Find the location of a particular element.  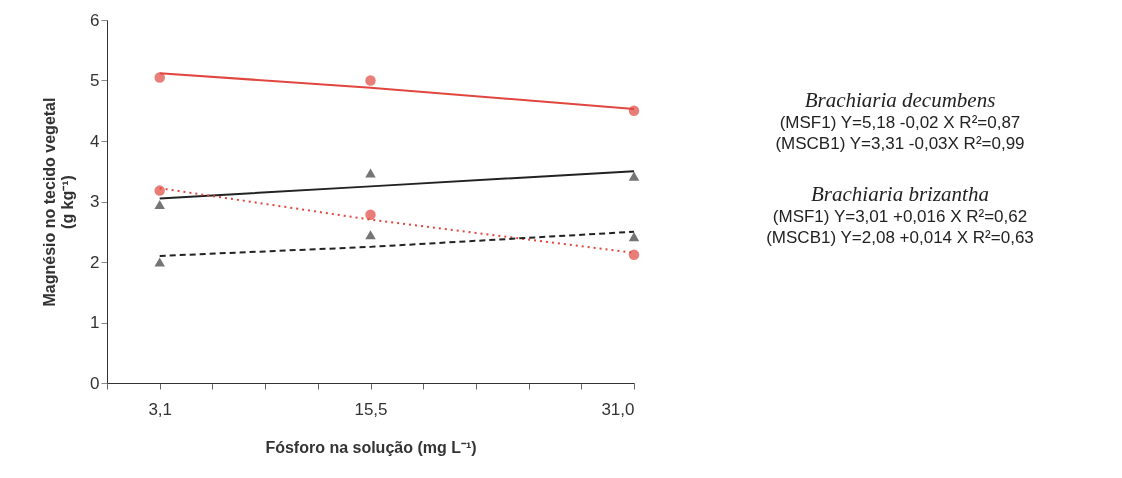

y-tick-label: 2 is located at coordinates (95, 262).